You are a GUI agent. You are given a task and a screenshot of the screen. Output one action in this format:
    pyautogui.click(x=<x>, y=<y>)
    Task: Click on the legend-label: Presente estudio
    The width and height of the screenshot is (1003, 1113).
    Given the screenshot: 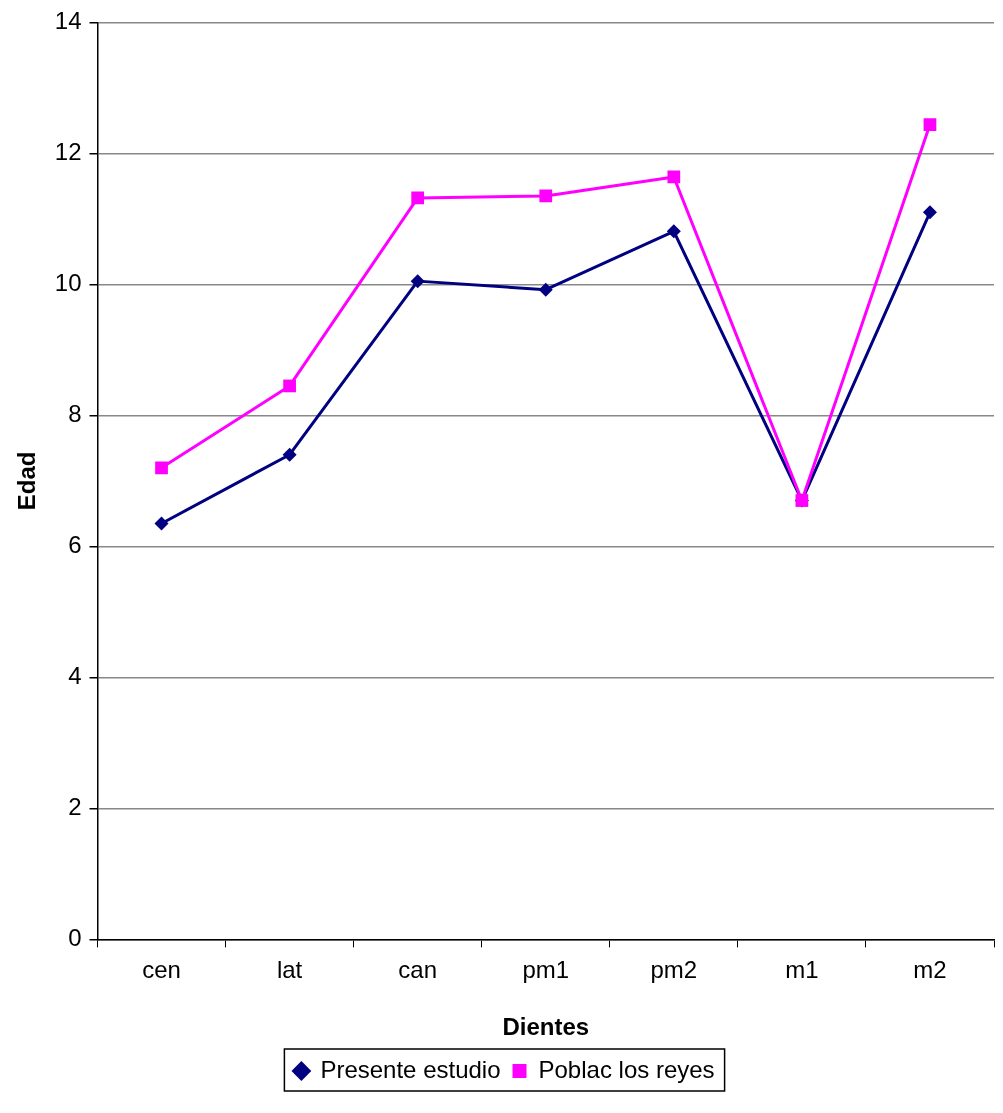 What is the action you would take?
    pyautogui.click(x=410, y=1069)
    